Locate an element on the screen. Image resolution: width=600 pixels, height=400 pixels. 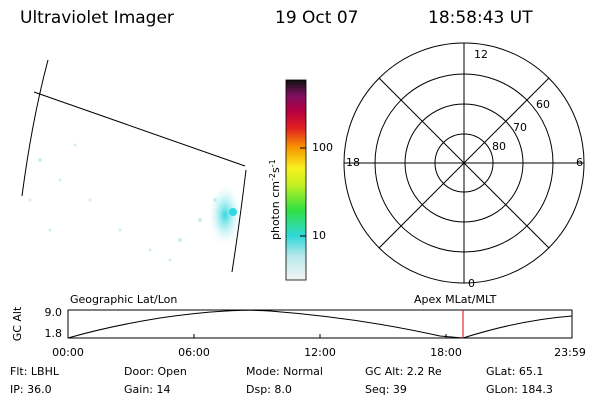
title: Ultraviolet Imager is located at coordinates (97, 18).